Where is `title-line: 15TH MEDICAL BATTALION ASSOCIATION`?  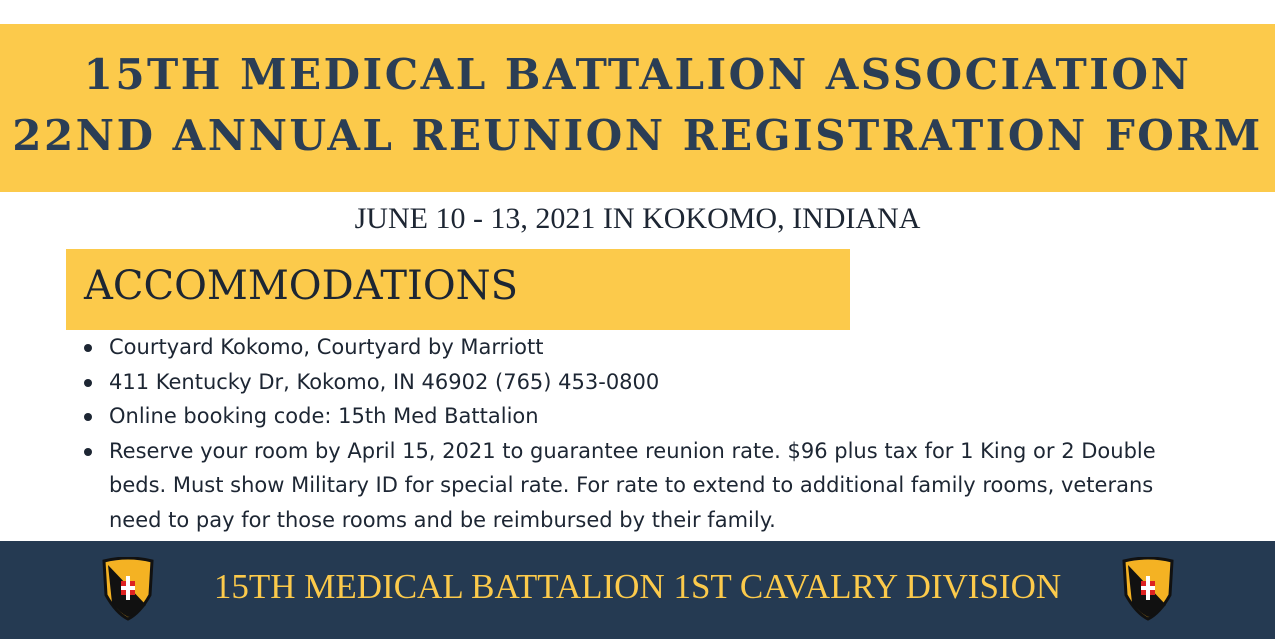
title-line: 15TH MEDICAL BATTALION ASSOCIATION is located at coordinates (637, 74).